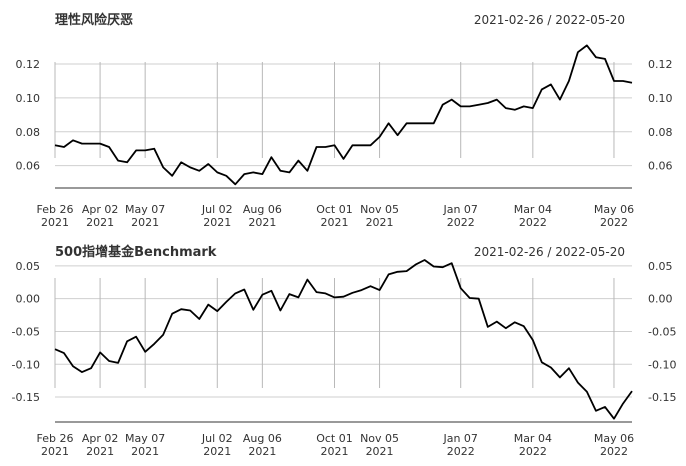 The width and height of the screenshot is (686, 466). What do you see at coordinates (26, 331) in the screenshot?
I see `y-tick-label-left: -0.05` at bounding box center [26, 331].